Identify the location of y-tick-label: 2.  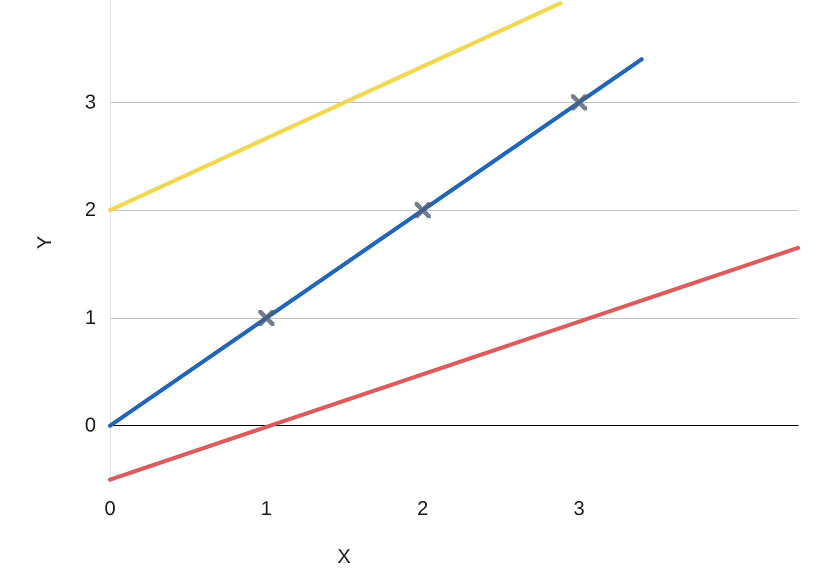
(90, 210).